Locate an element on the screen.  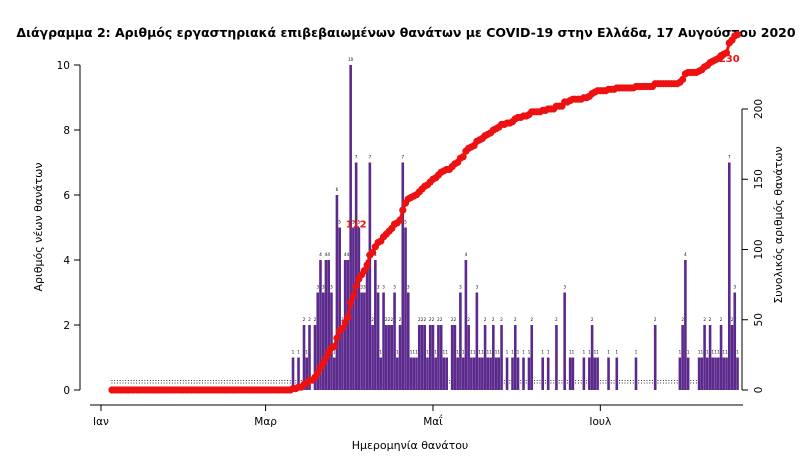
y-left-tick-label: 6 is located at coordinates (66, 196).